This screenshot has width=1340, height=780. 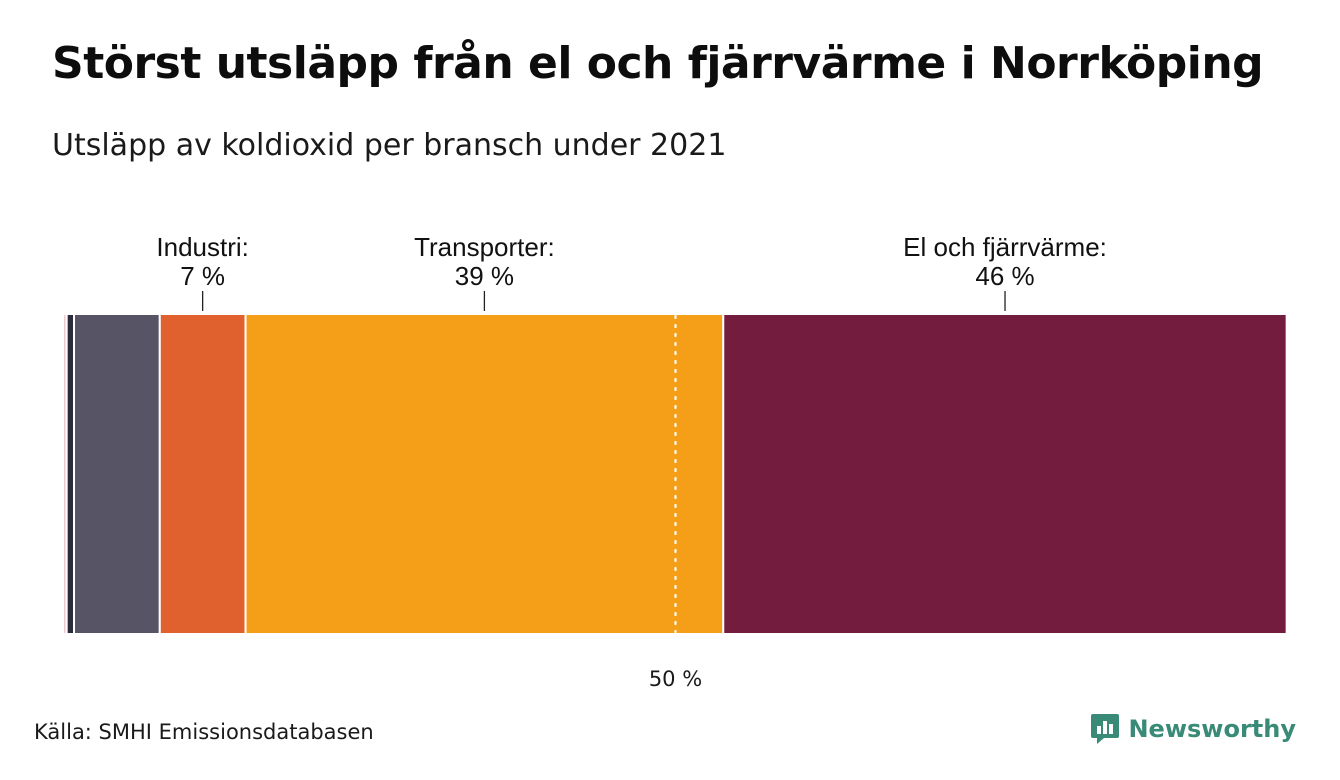 I want to click on segment-value-label: 39 %, so click(x=484, y=276).